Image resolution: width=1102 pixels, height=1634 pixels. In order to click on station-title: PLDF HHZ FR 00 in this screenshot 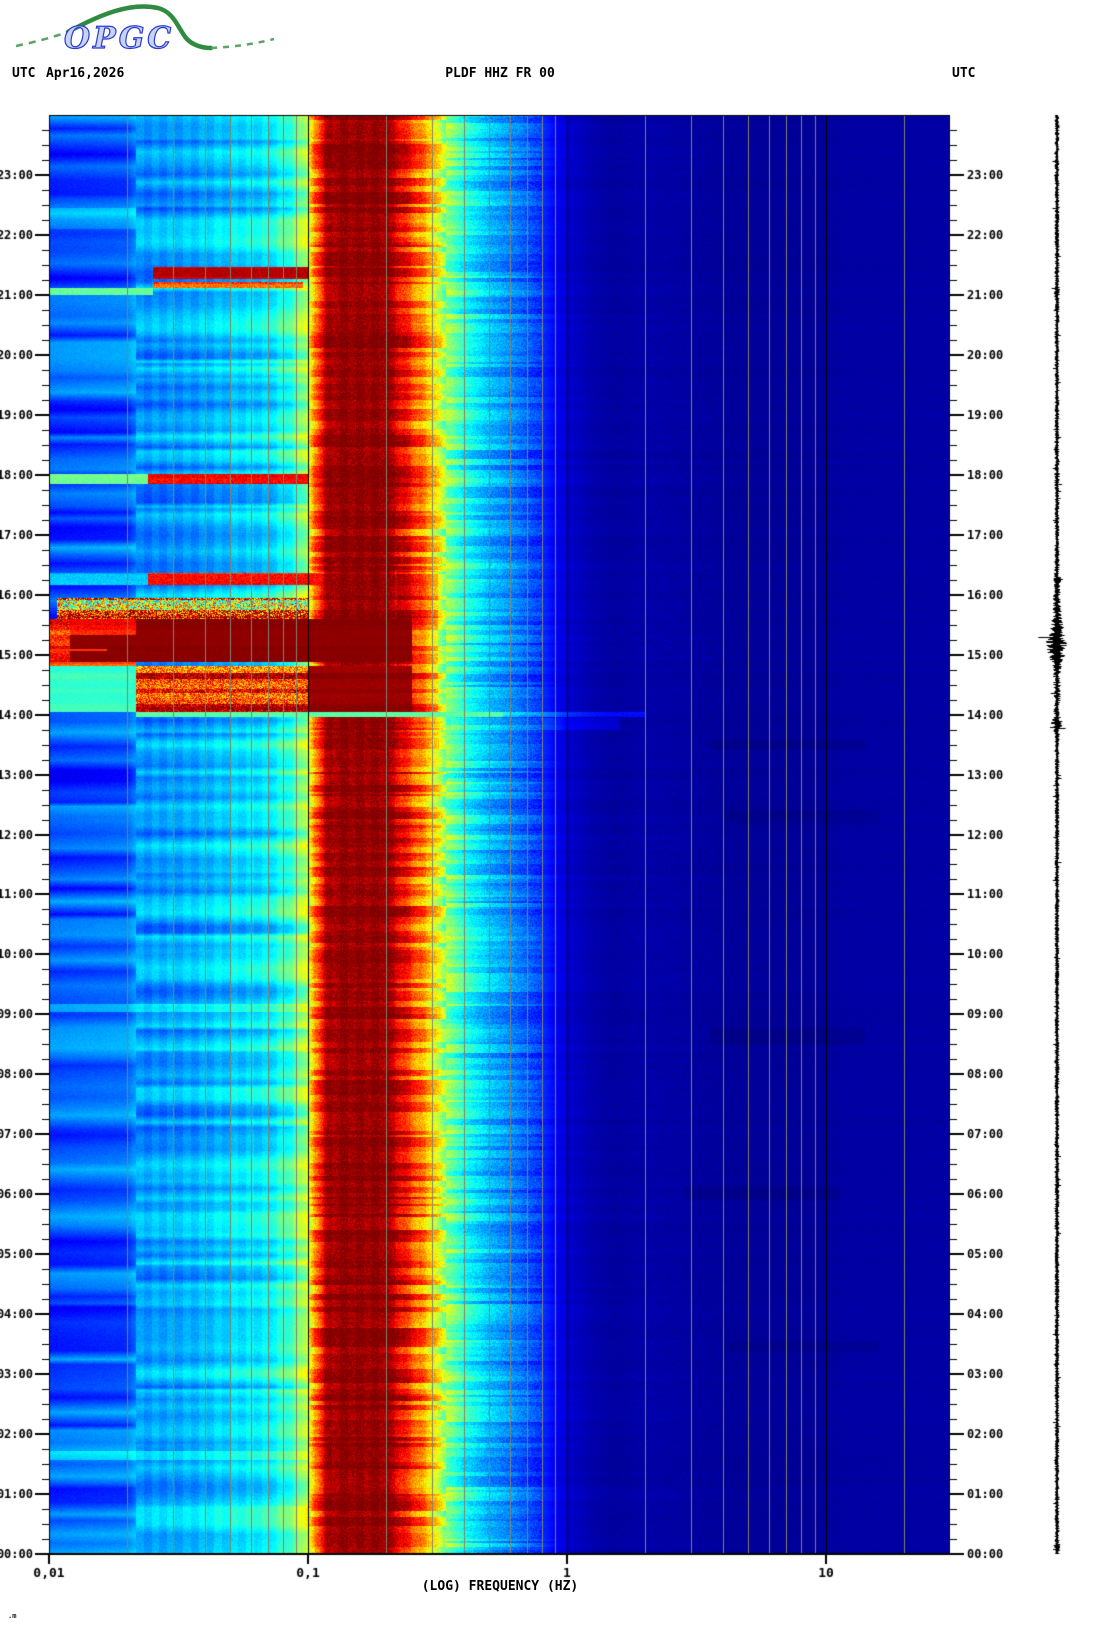, I will do `click(500, 73)`.